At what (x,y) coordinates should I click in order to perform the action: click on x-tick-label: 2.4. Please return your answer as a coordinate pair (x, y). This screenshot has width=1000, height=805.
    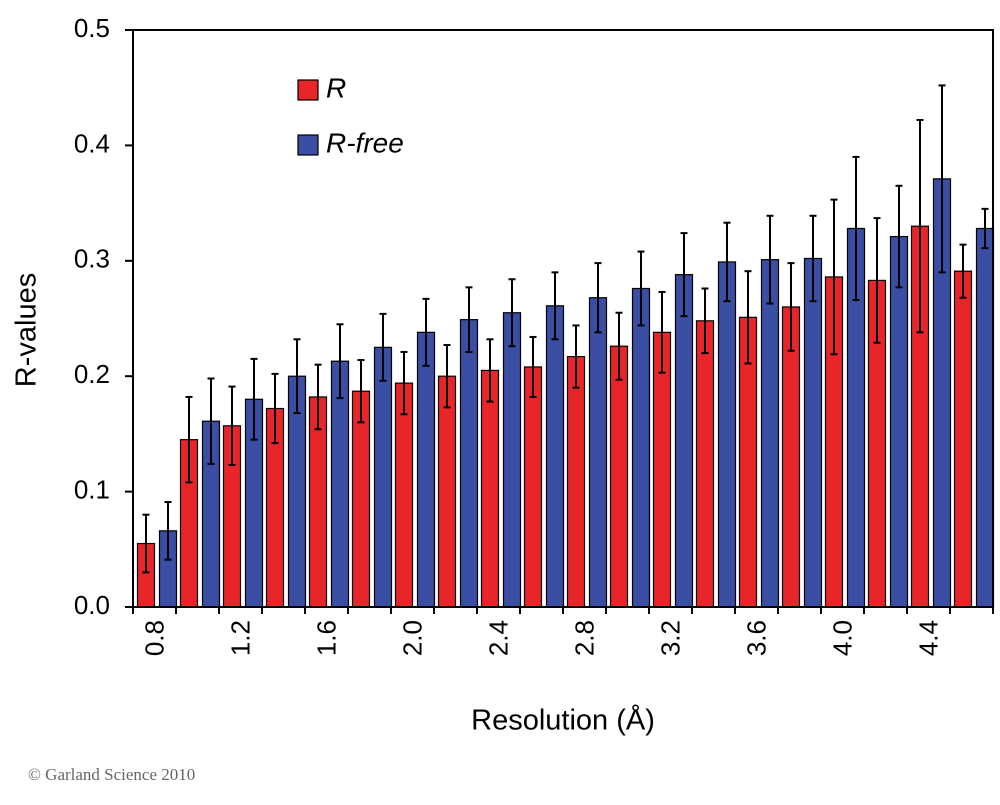
    Looking at the image, I should click on (498, 638).